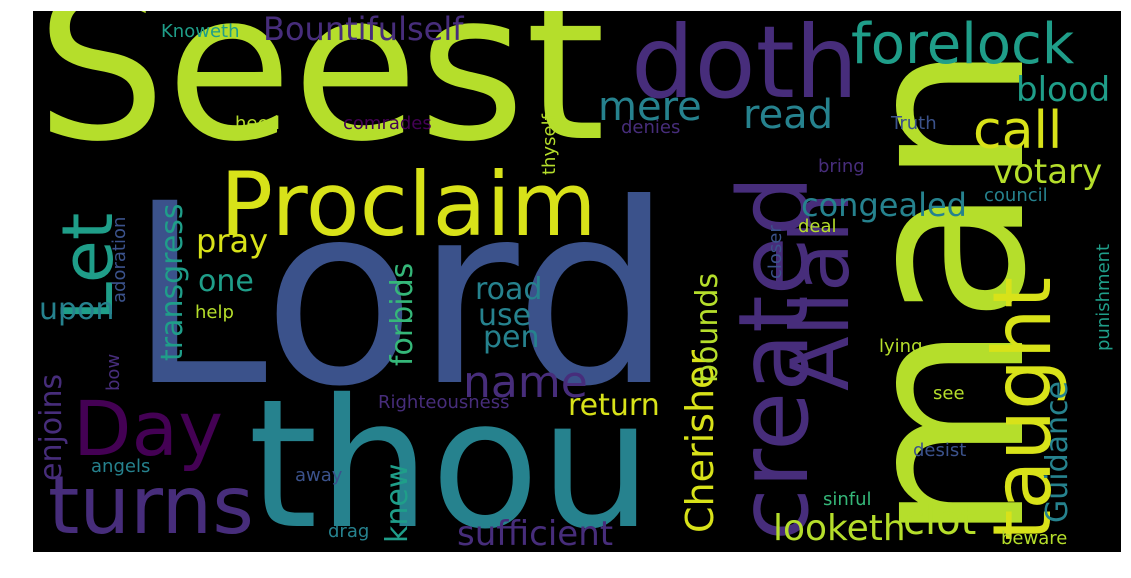  Describe the element at coordinates (1016, 195) in the screenshot. I see `word-council: council` at that location.